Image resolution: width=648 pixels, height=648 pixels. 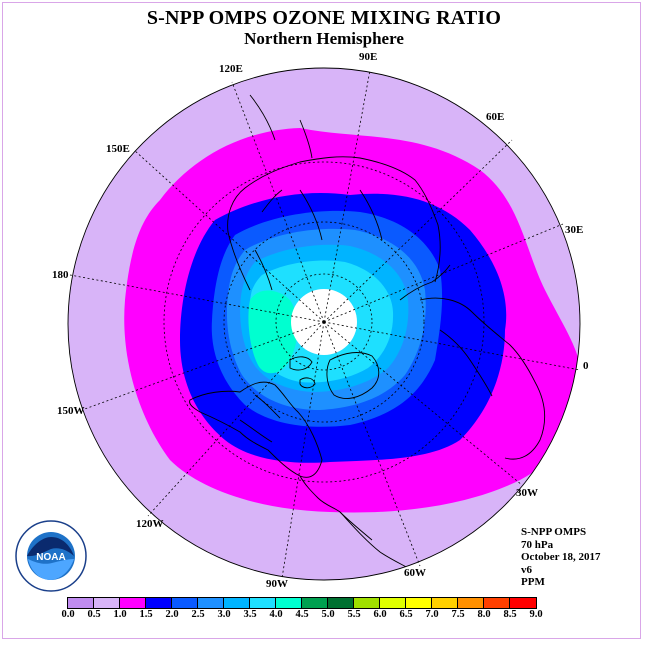 I want to click on colorbar-tick-label: 0.5, so click(x=94, y=614).